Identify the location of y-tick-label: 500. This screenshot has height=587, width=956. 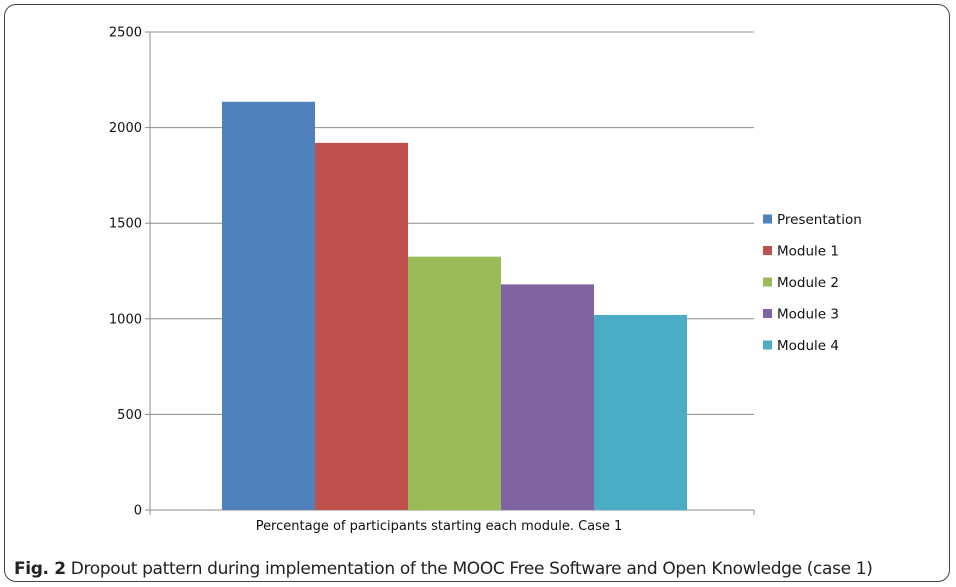
(129, 415).